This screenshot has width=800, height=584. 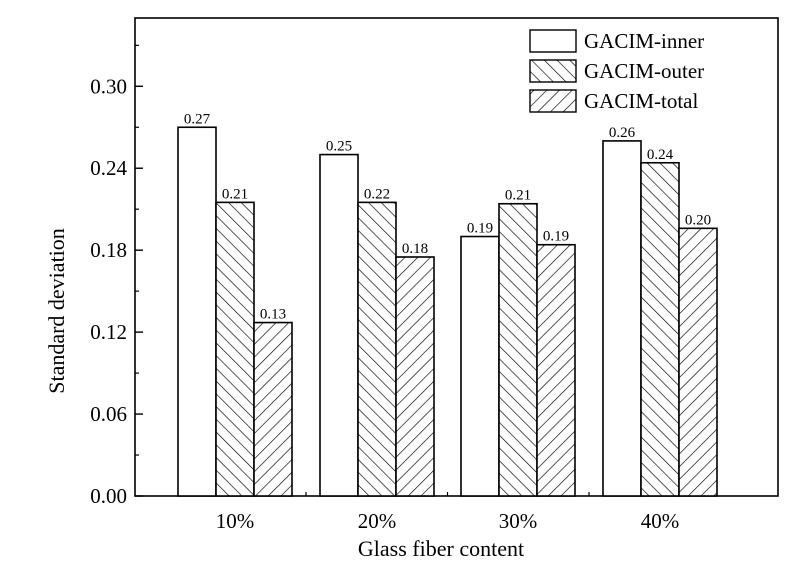 What do you see at coordinates (108, 332) in the screenshot?
I see `y-tick-label: 0.12` at bounding box center [108, 332].